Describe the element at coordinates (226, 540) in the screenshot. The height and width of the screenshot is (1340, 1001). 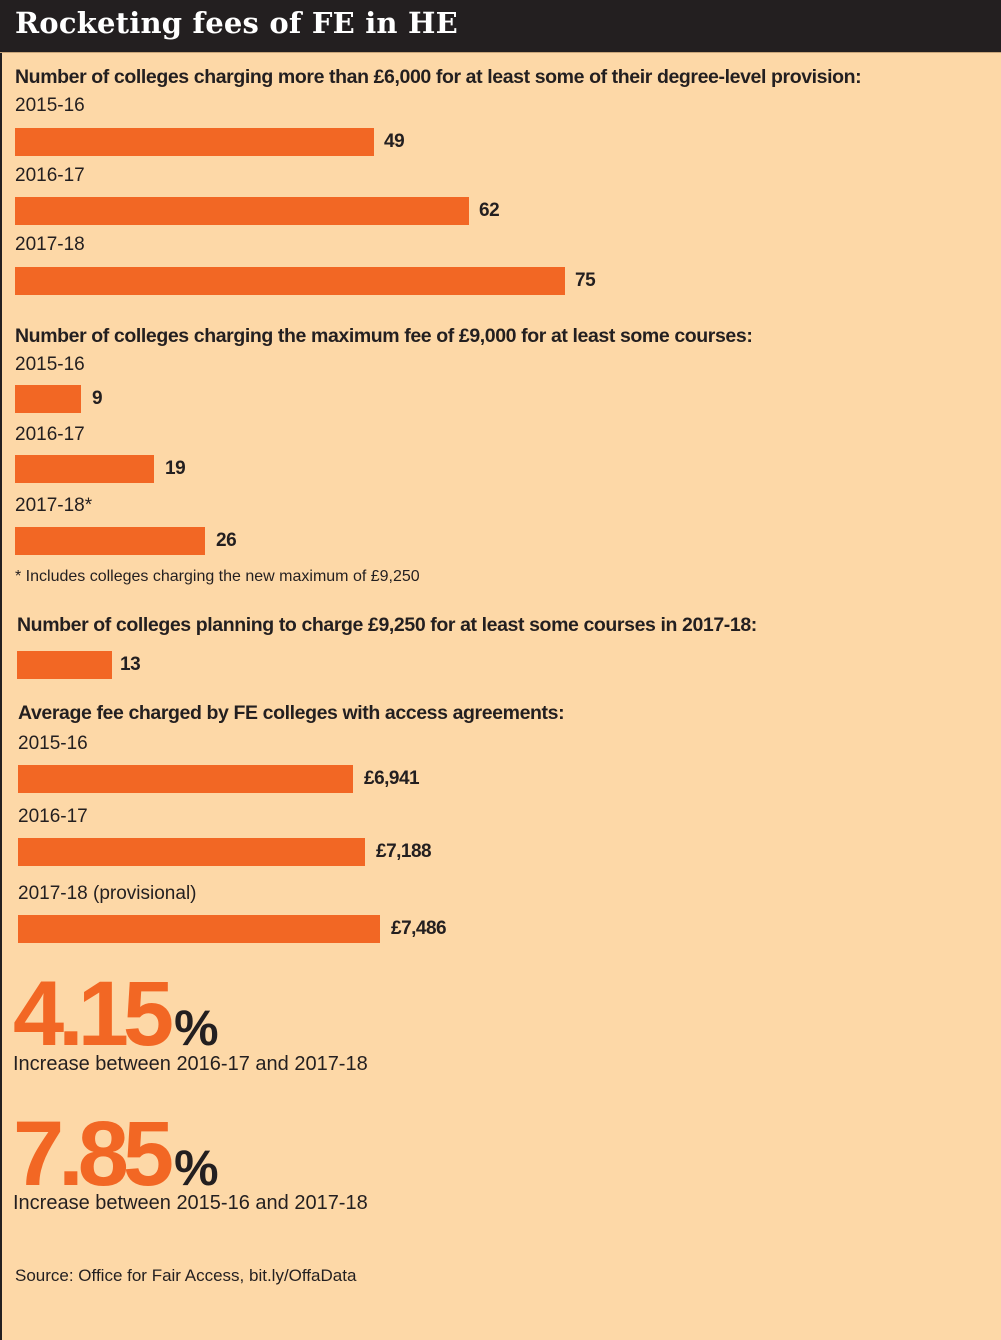
I see `data-label: 26` at that location.